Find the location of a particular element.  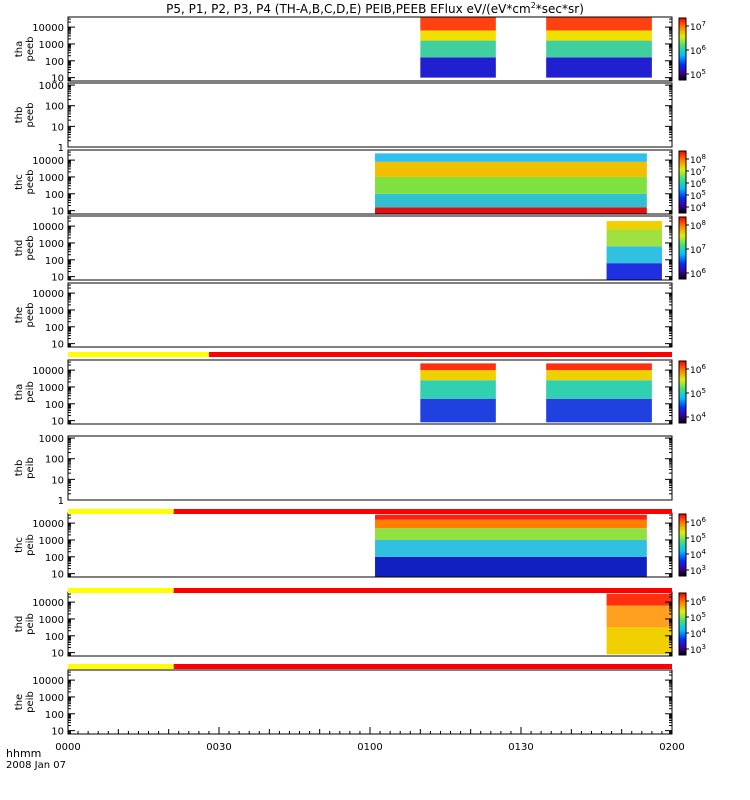

time-label-bottom: 2008 Jan 07 is located at coordinates (36, 765).